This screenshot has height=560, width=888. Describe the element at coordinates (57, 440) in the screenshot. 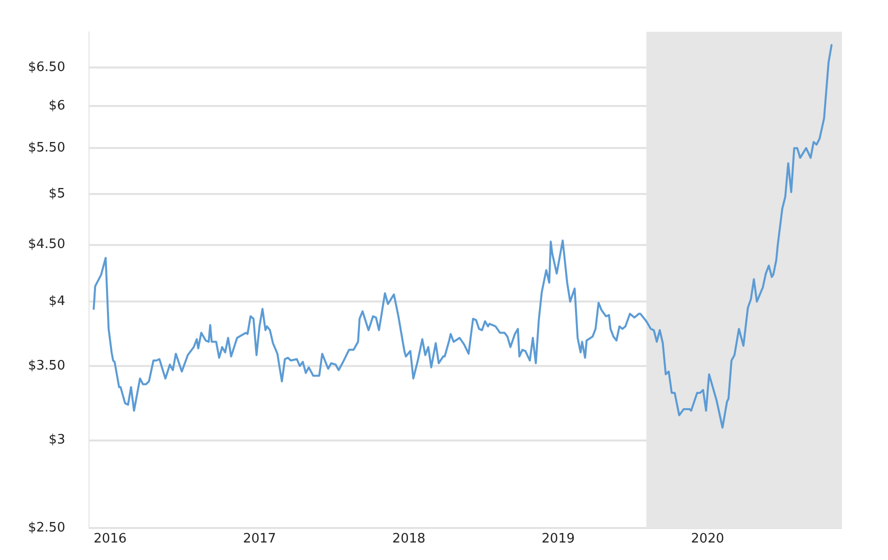

I see `y-tick-label: $3` at that location.